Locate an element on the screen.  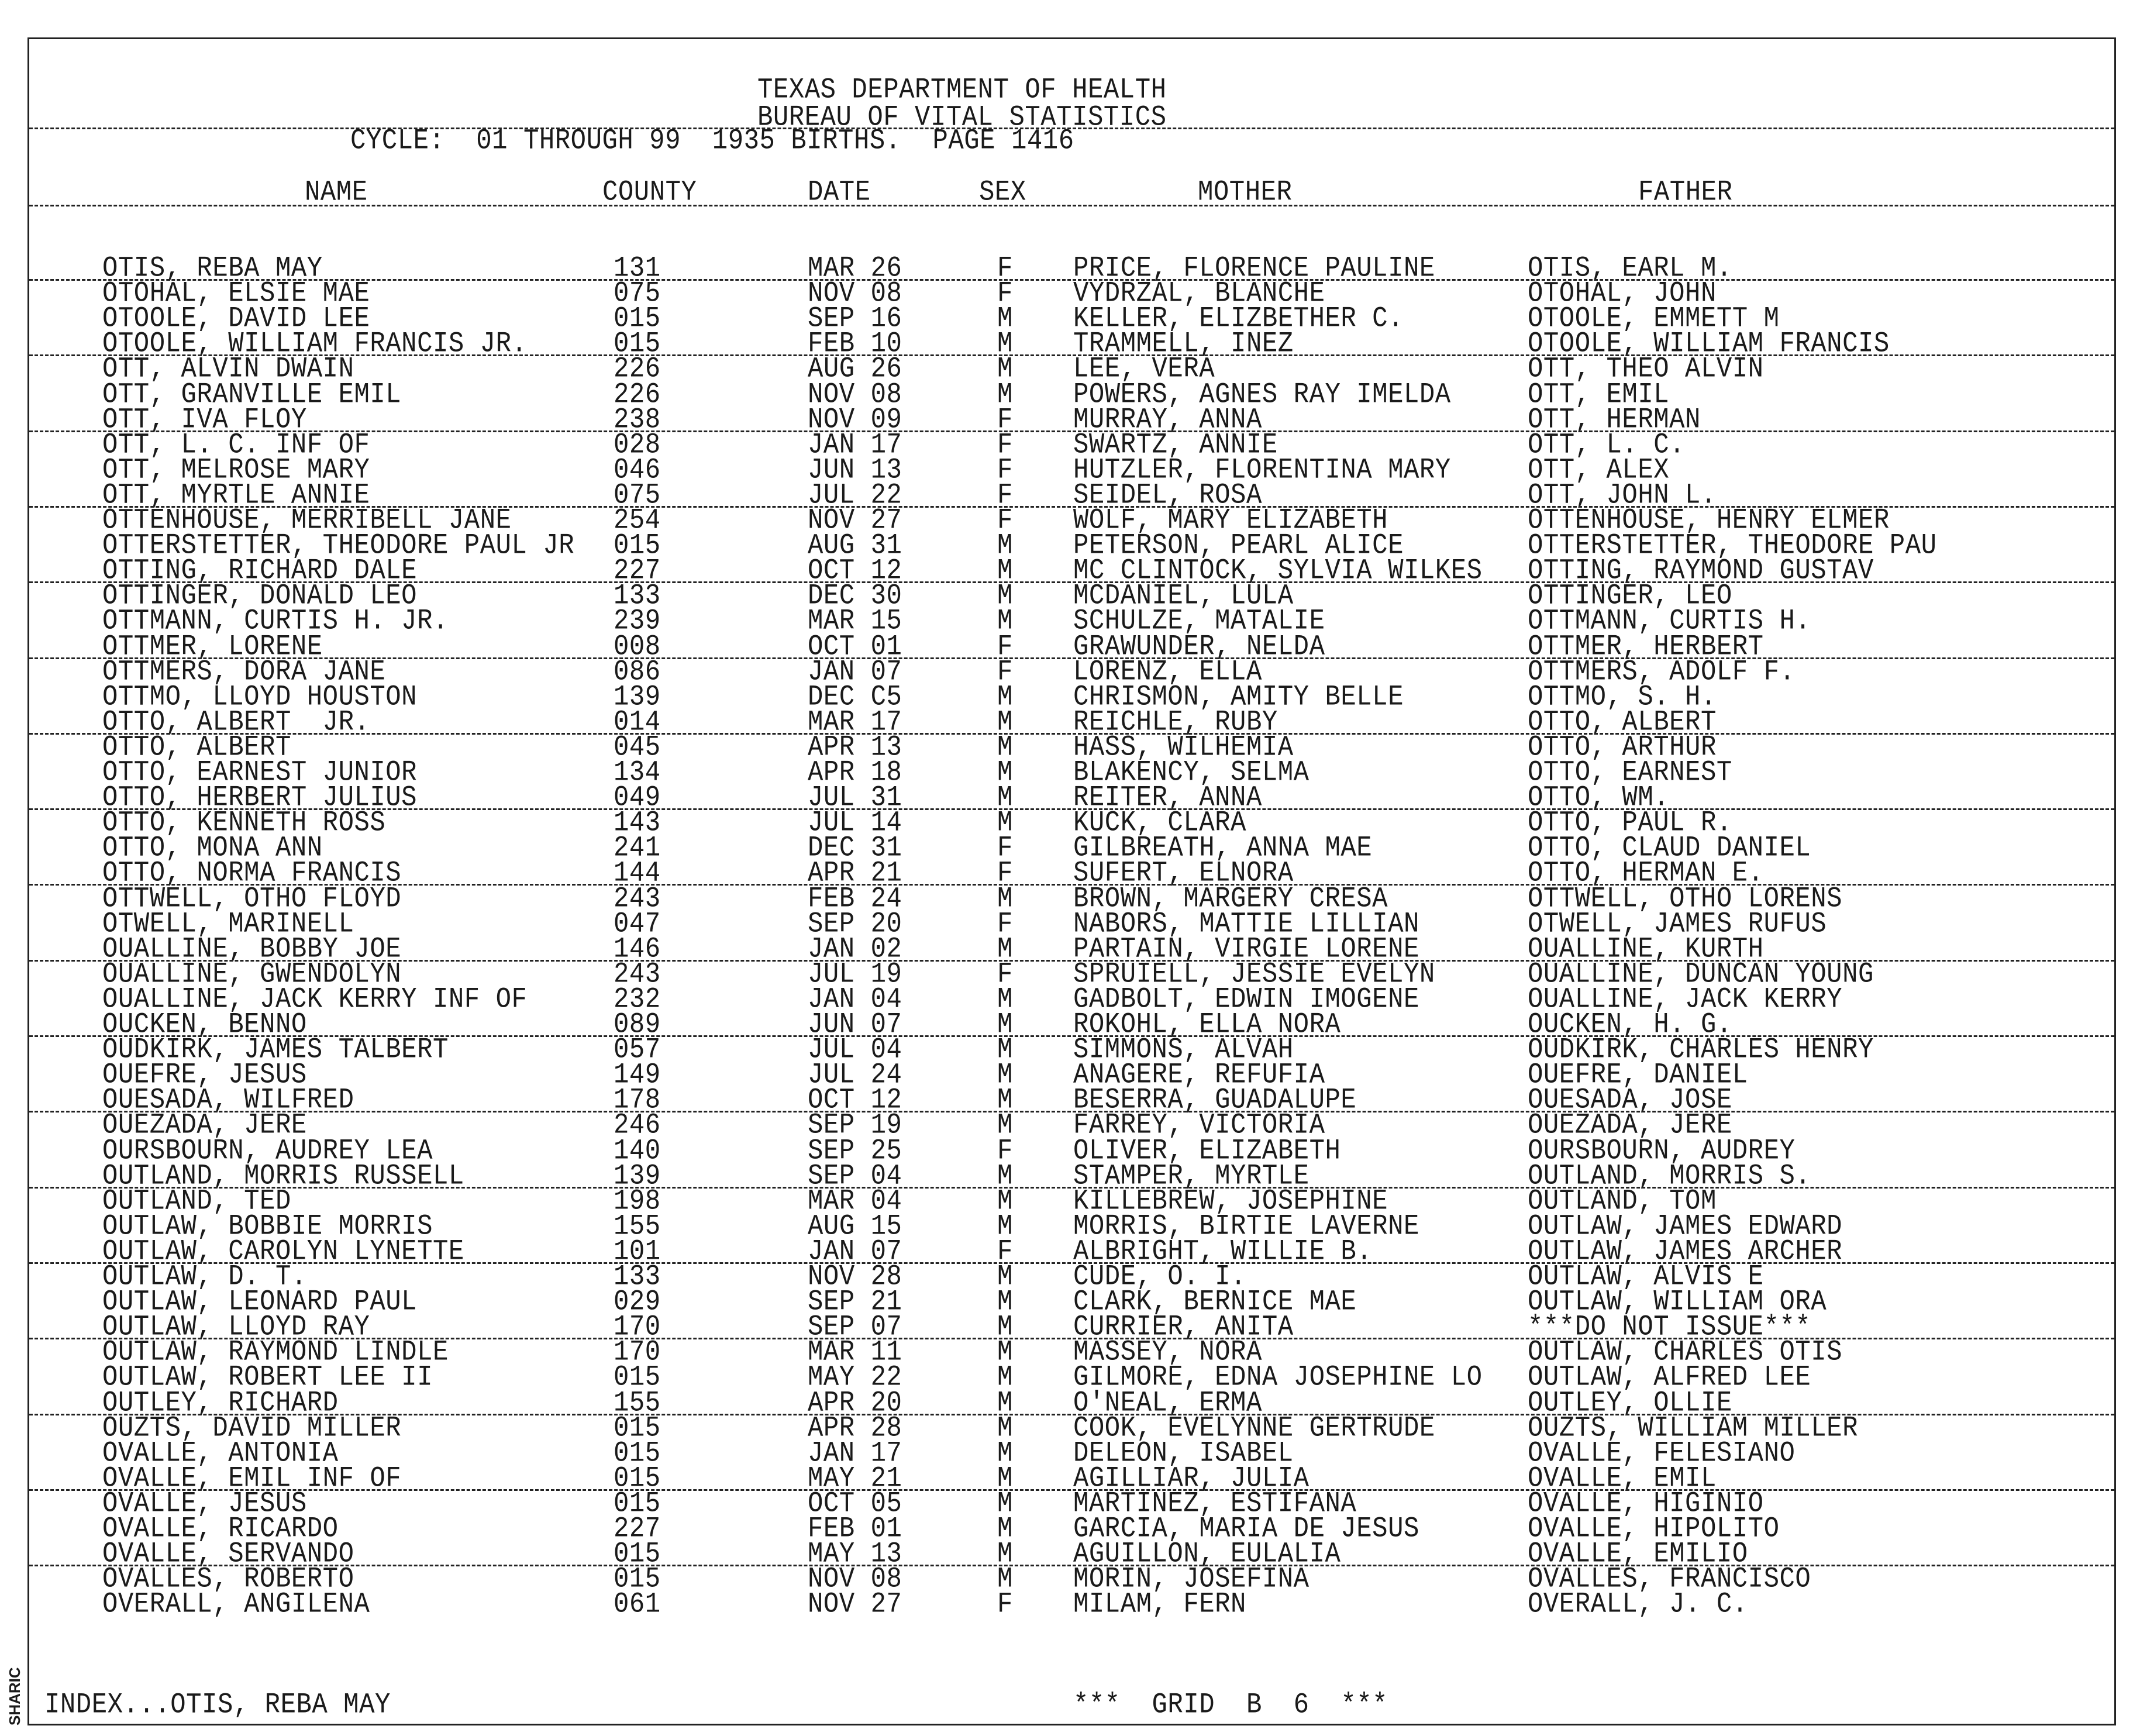
cell-mother: SCHULZE, MATALIE is located at coordinates (1199, 621).